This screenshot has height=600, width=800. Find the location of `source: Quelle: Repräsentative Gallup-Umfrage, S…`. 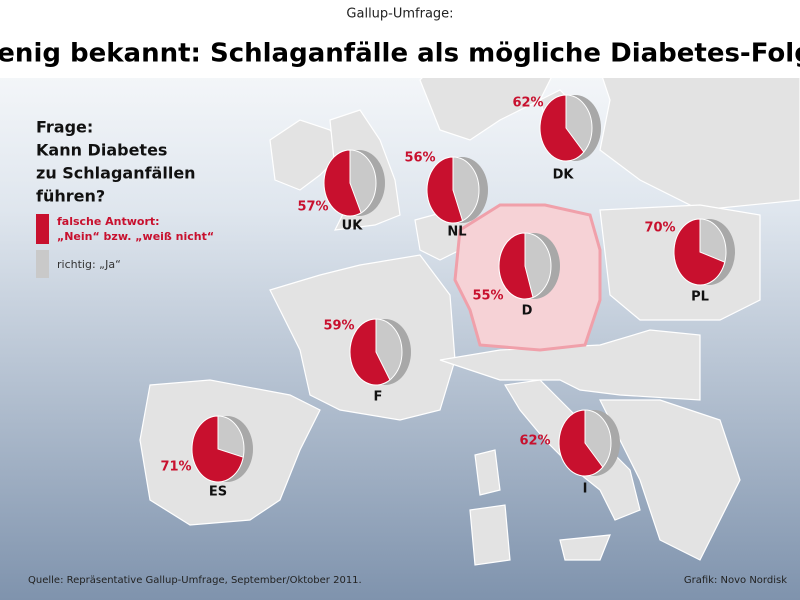

source: Quelle: Repräsentative Gallup-Umfrage, S… is located at coordinates (195, 580).